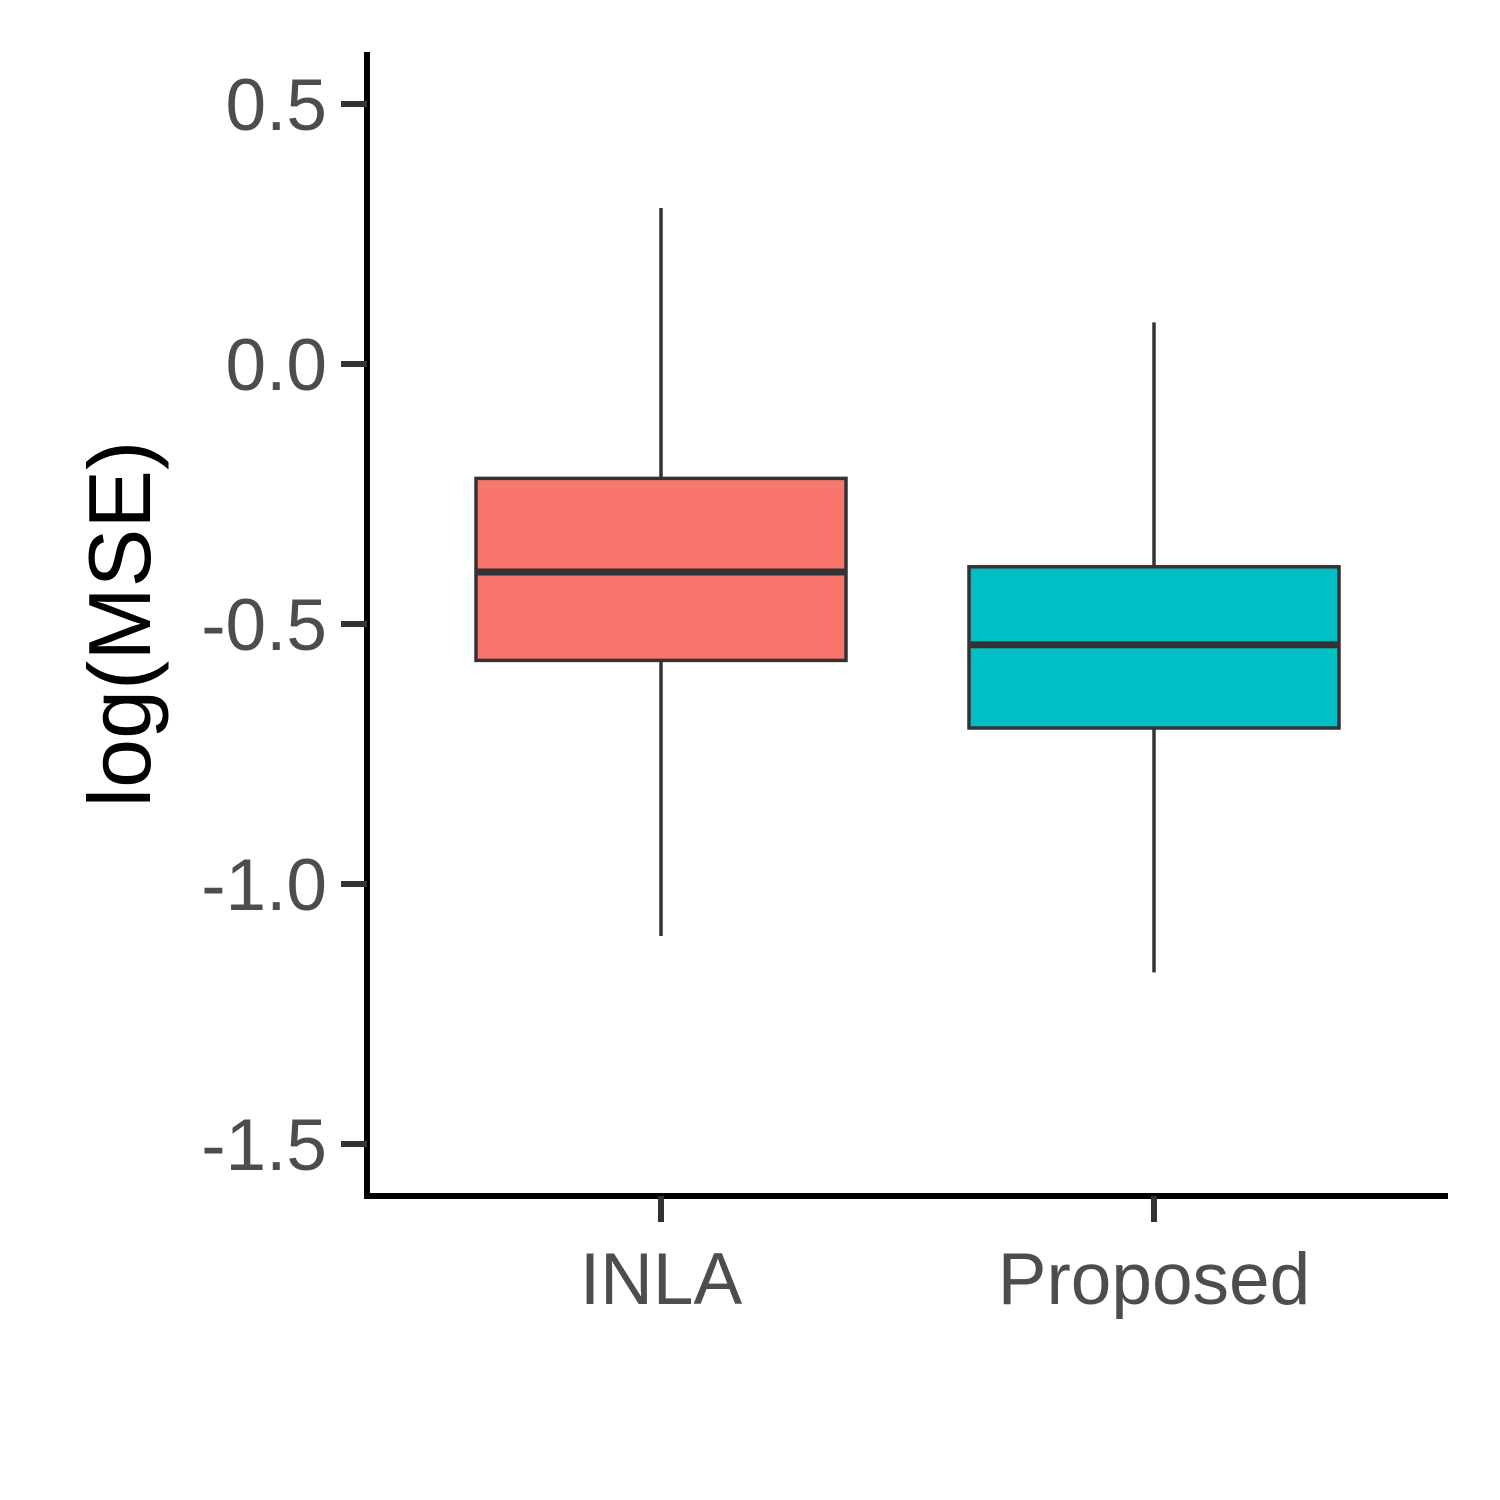 The width and height of the screenshot is (1500, 1500). What do you see at coordinates (1154, 647) in the screenshot?
I see `box-proposed` at bounding box center [1154, 647].